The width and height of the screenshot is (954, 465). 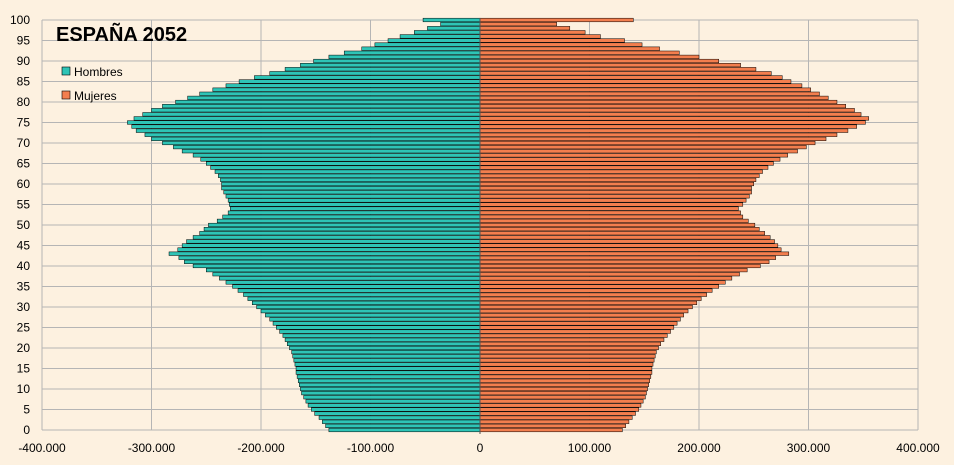 What do you see at coordinates (20, 20) in the screenshot?
I see `y-tick-label: 100` at bounding box center [20, 20].